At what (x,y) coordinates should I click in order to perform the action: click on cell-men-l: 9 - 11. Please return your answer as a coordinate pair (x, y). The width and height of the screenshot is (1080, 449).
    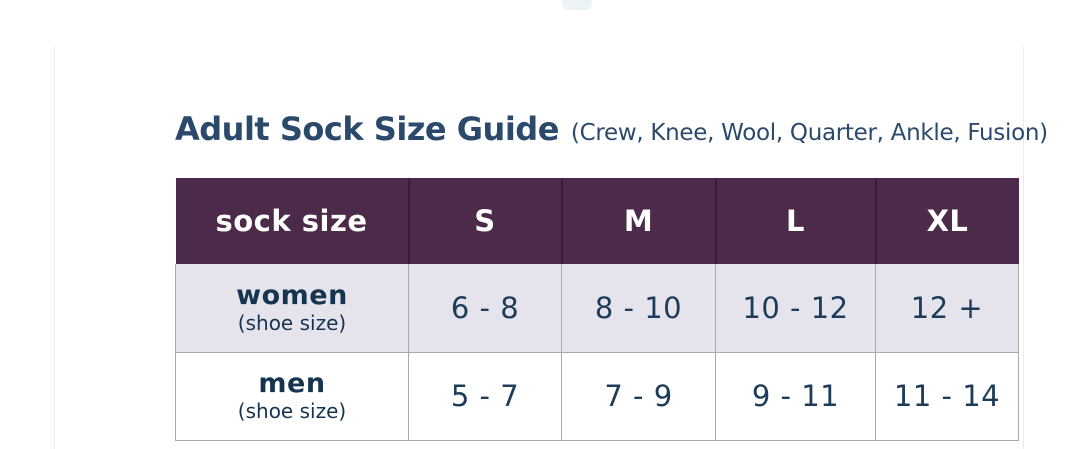
    Looking at the image, I should click on (795, 396).